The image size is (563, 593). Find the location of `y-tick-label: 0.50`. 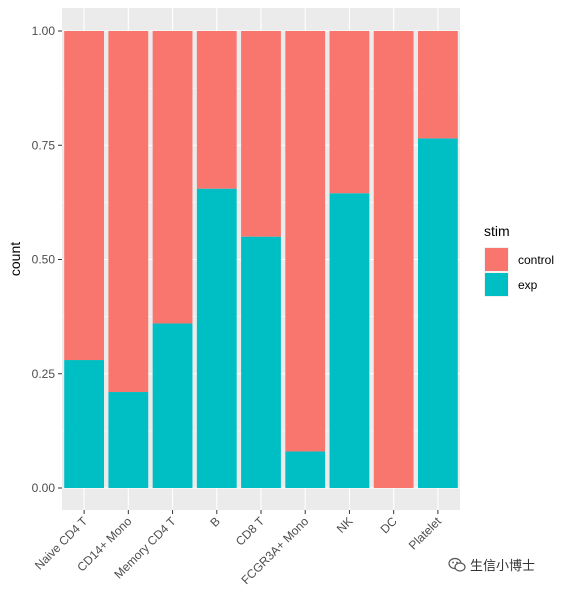

y-tick-label: 0.50 is located at coordinates (44, 260).